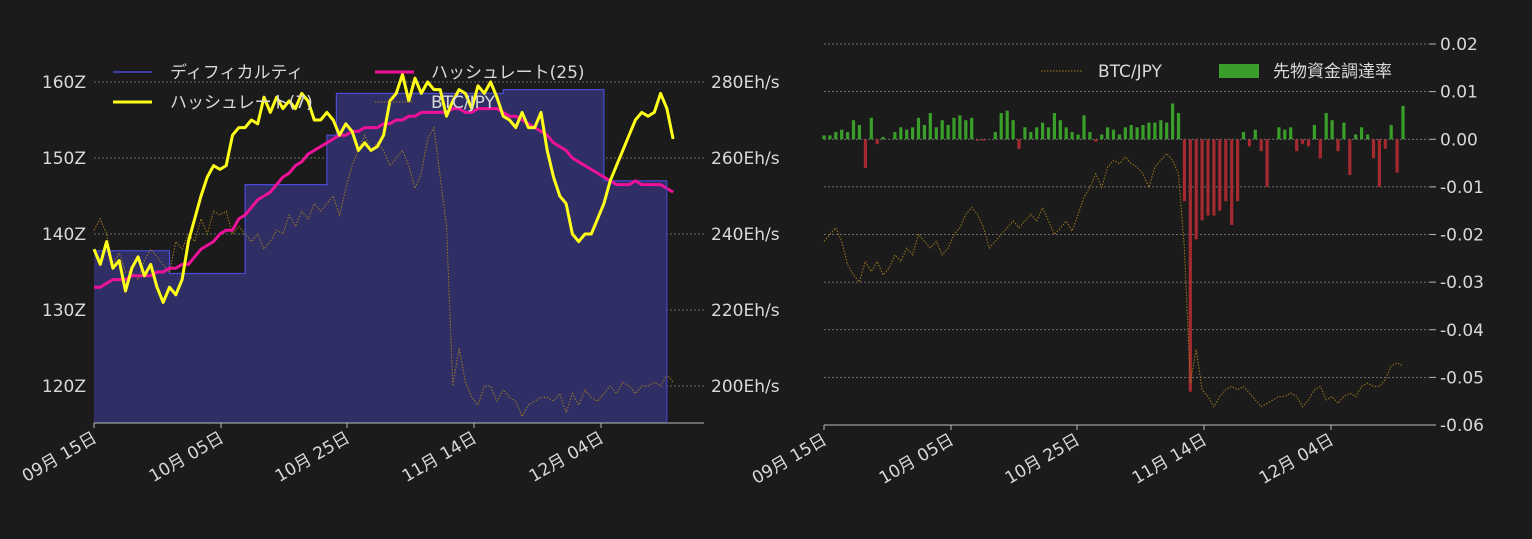 Image resolution: width=1532 pixels, height=539 pixels. I want to click on funding-right-tick-label: 0.00, so click(1459, 140).